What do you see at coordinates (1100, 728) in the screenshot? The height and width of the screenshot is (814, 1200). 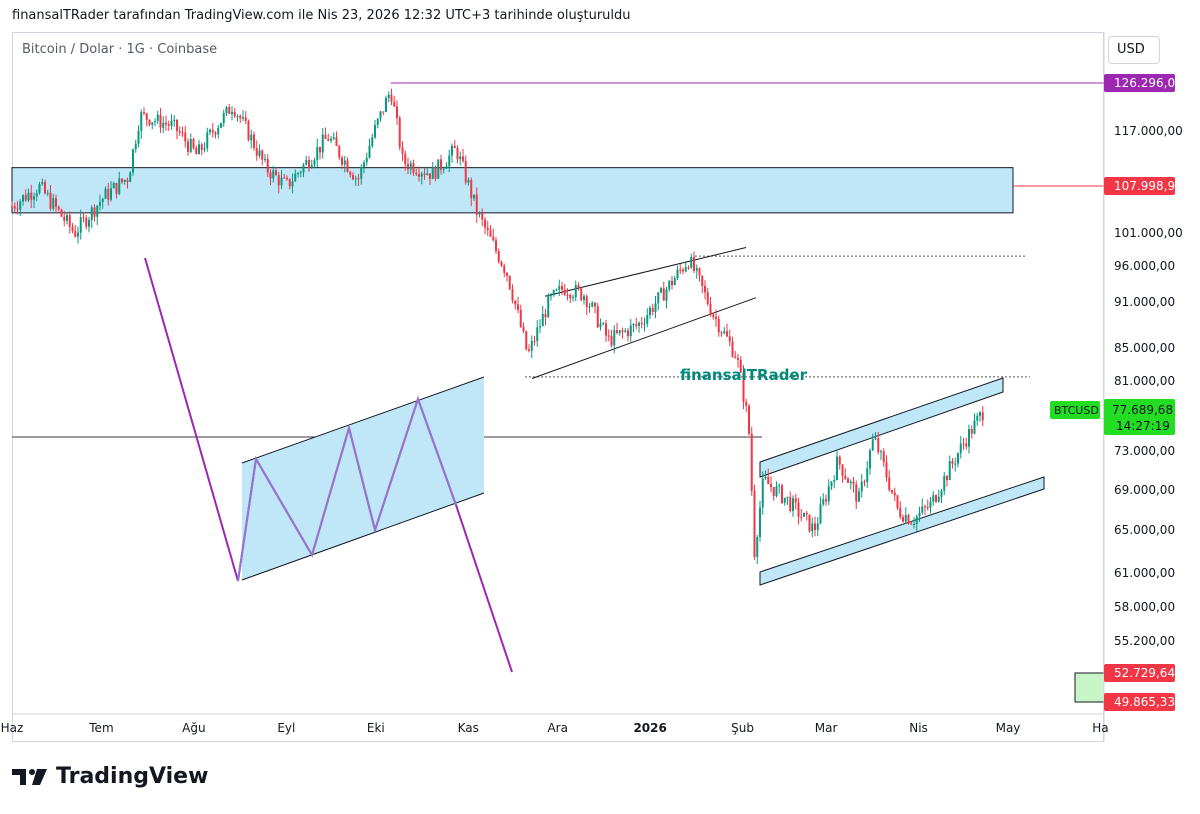 I see `time-tick-label: Ha` at bounding box center [1100, 728].